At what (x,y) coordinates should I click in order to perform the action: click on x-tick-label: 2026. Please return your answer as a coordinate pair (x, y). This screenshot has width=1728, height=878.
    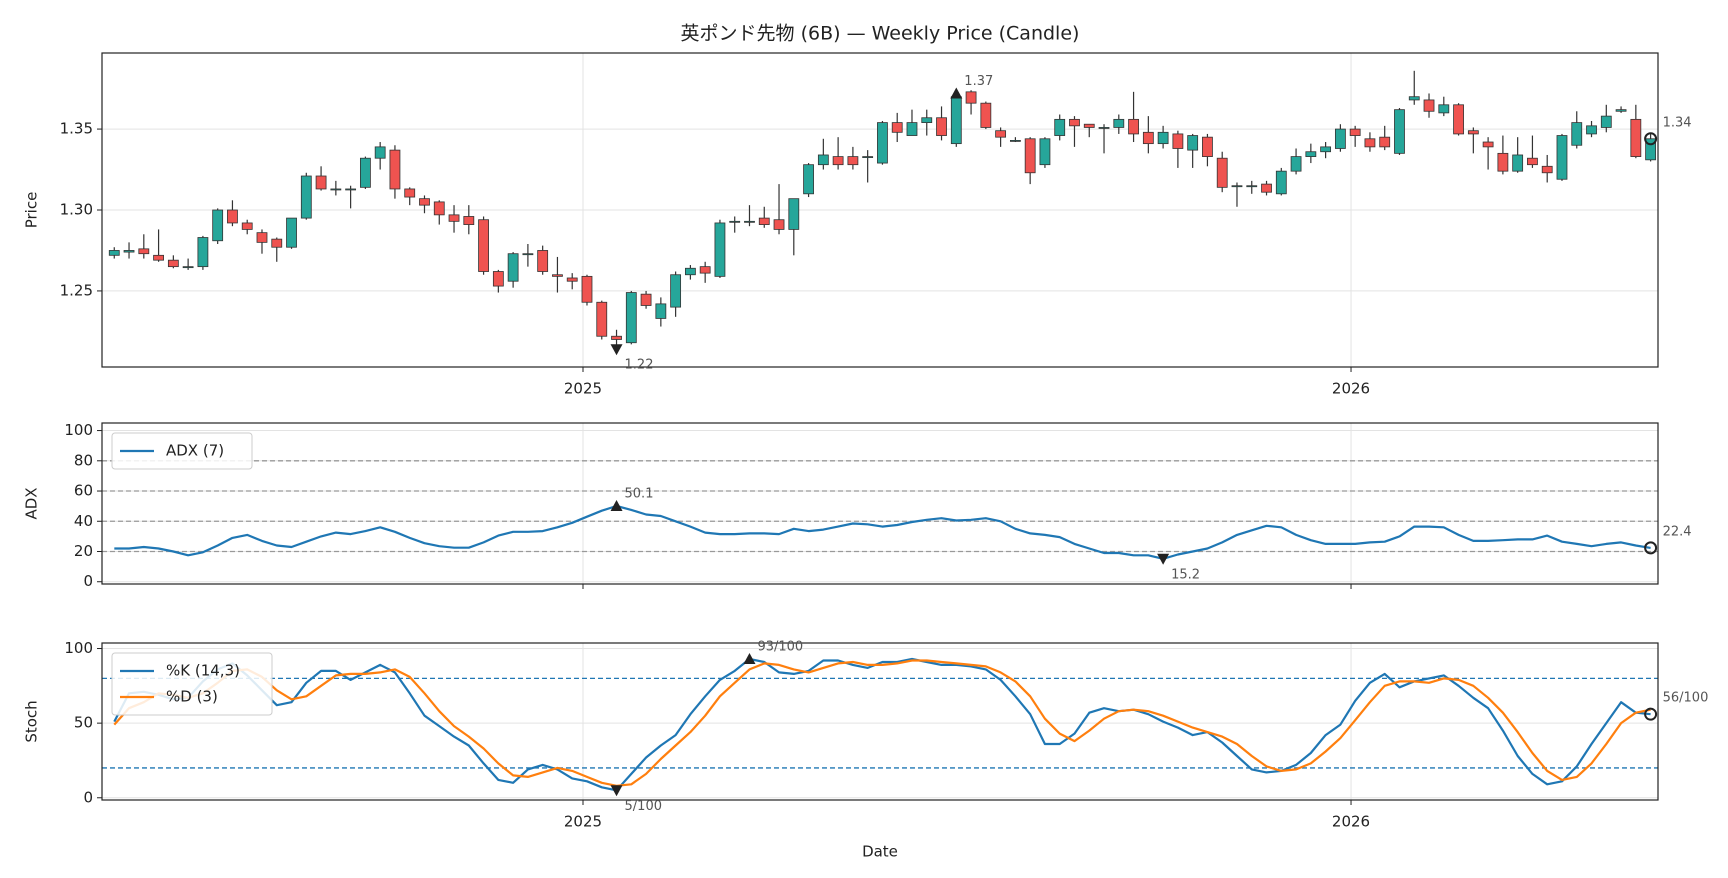
    Looking at the image, I should click on (1351, 389).